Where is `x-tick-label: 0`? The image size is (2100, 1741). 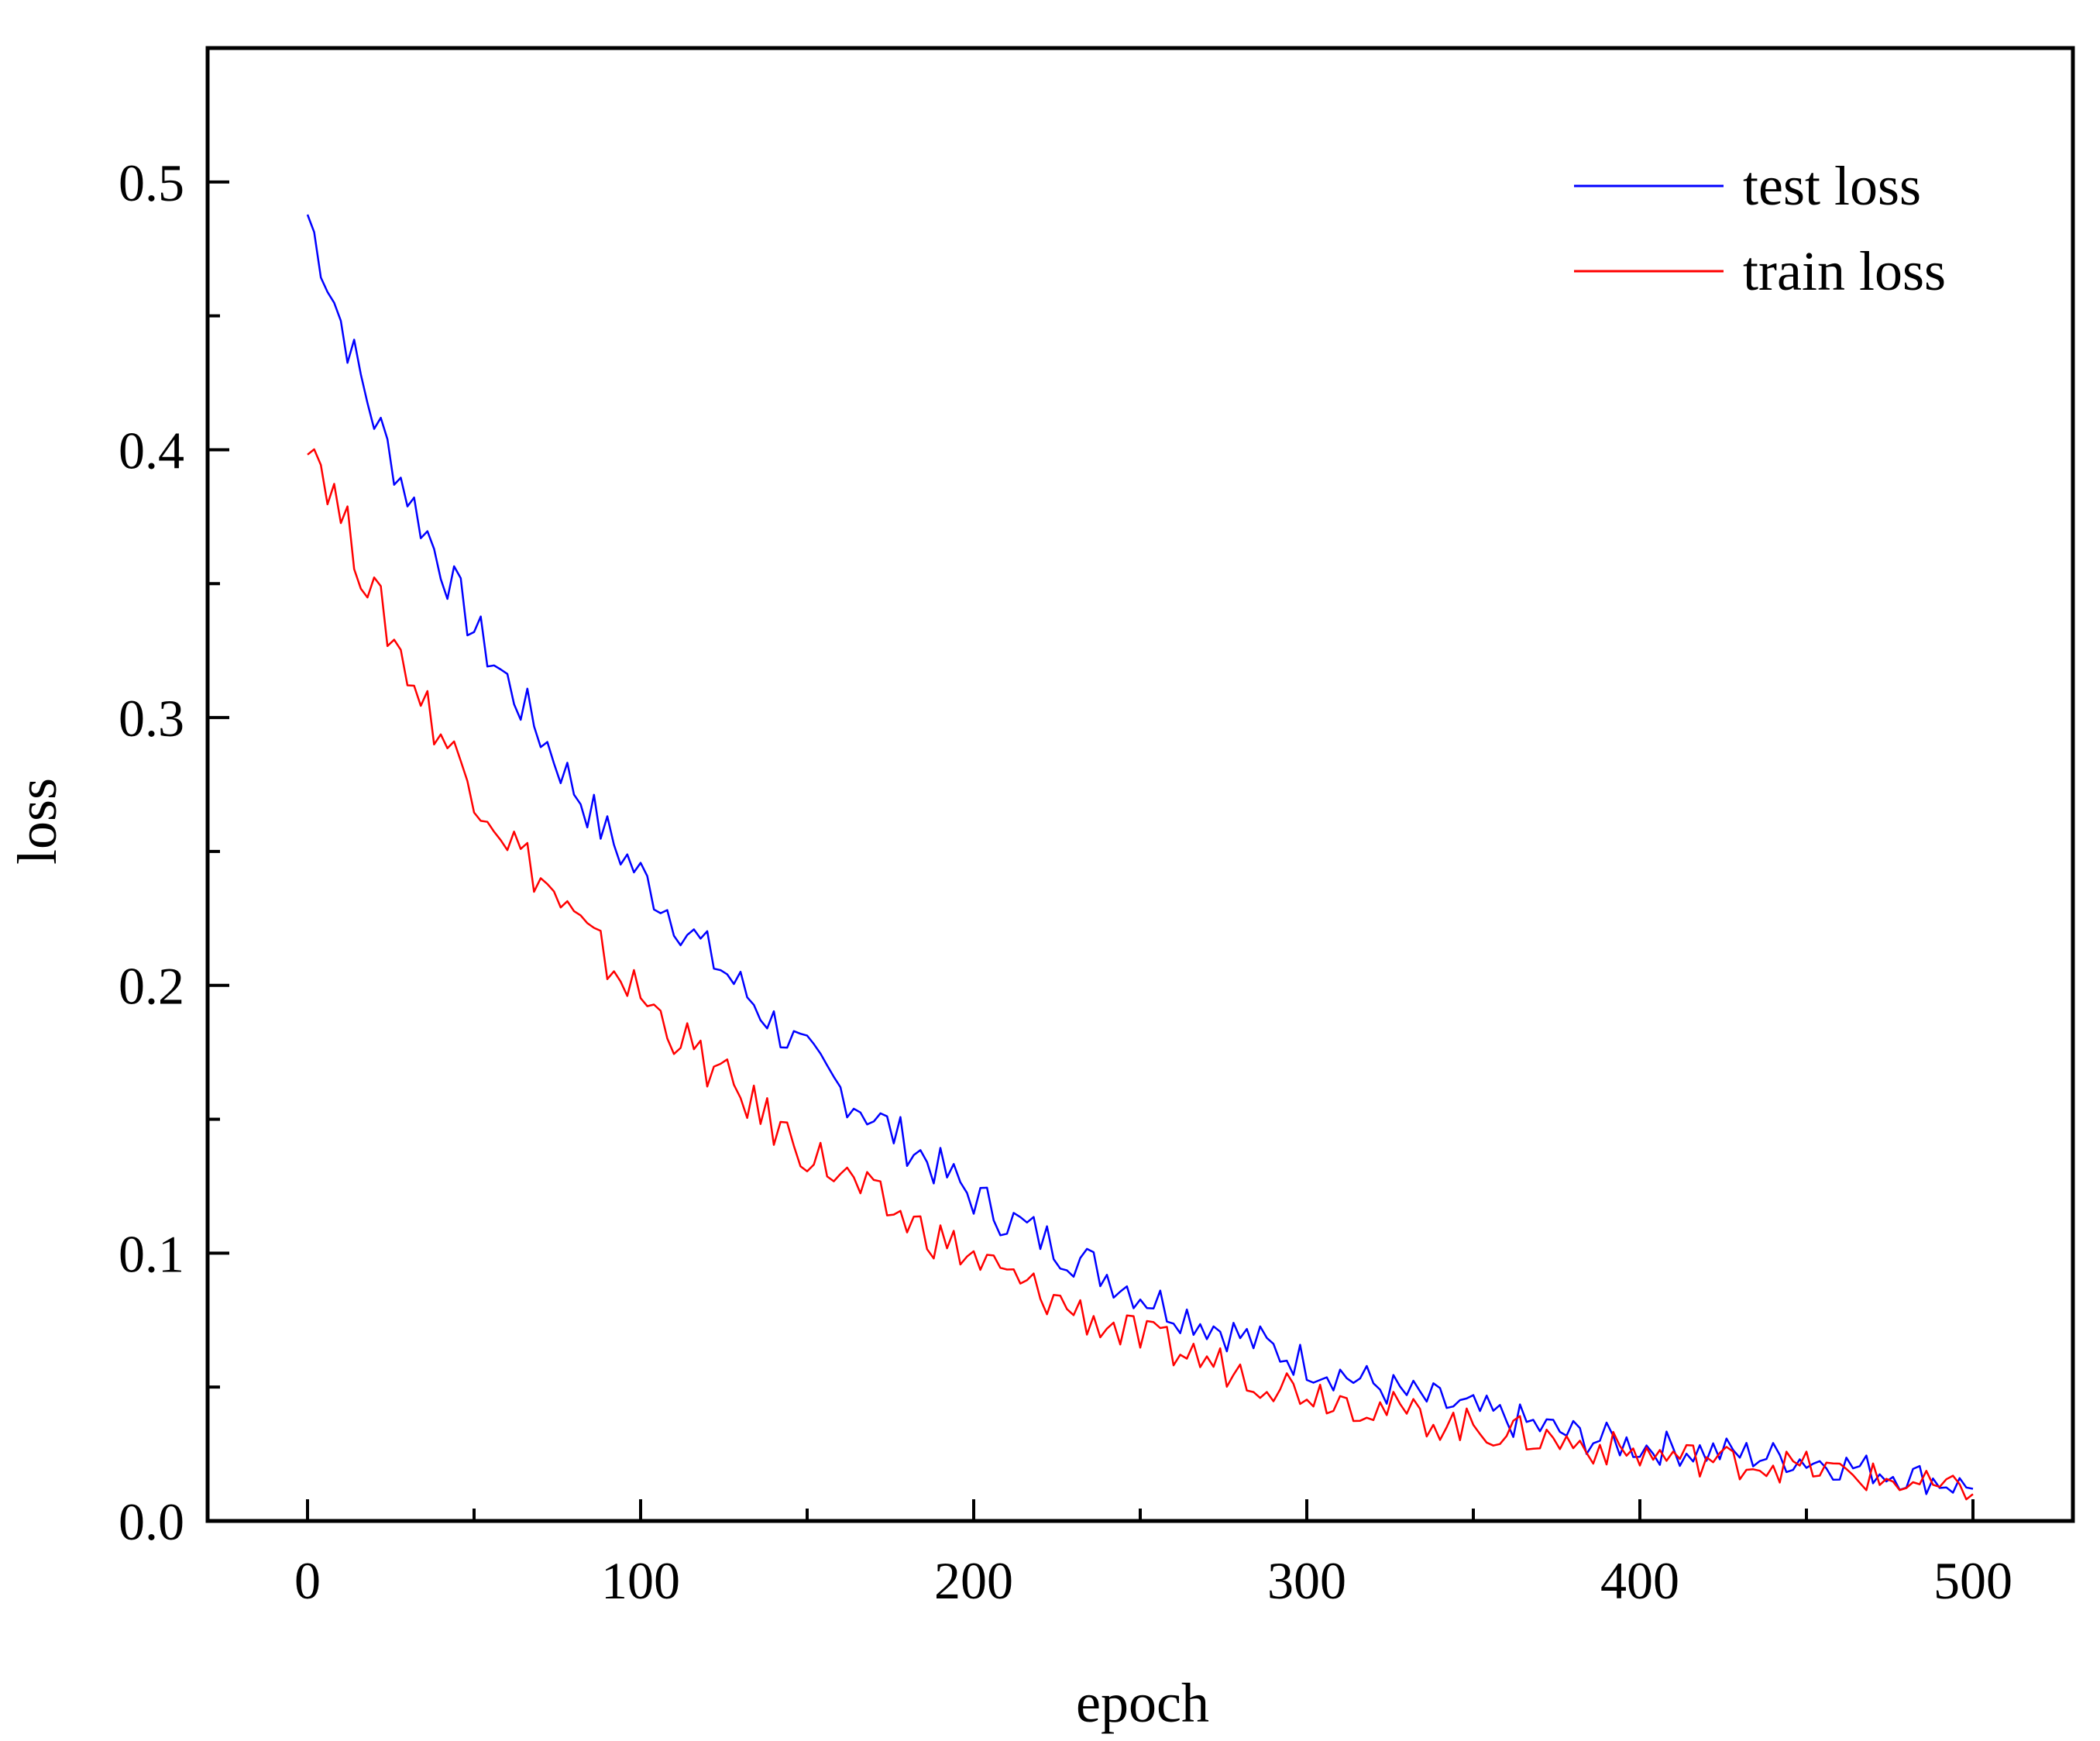 x-tick-label: 0 is located at coordinates (307, 1581).